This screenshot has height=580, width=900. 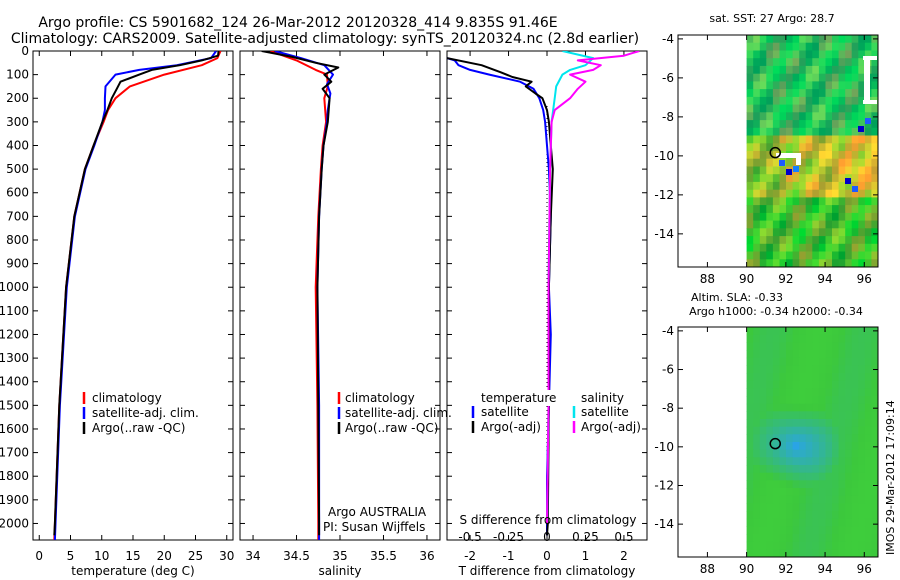 What do you see at coordinates (374, 527) in the screenshot?
I see `pi-label: PI: Susan Wijffels` at bounding box center [374, 527].